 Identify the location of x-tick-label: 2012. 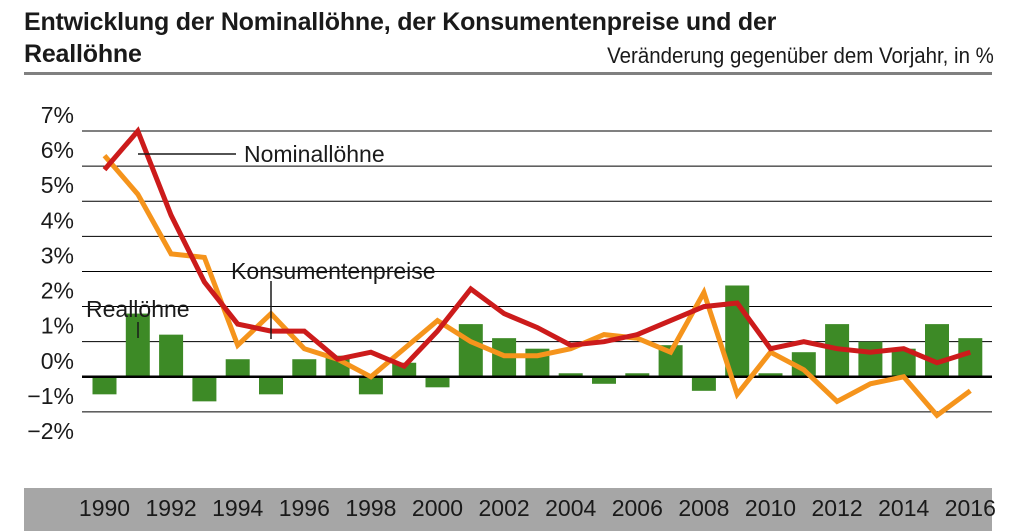
(837, 508).